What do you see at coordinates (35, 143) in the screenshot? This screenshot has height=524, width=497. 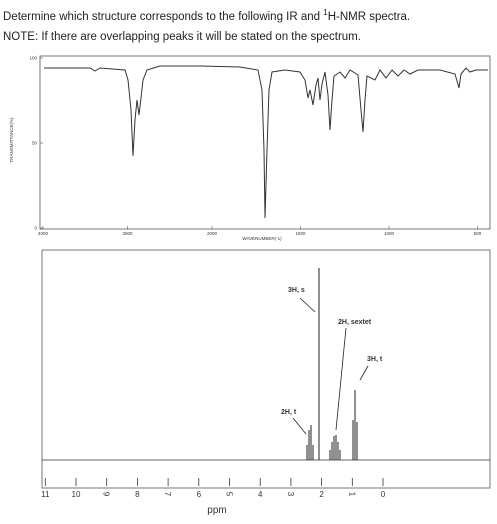 I see `ir-y-tick-label: 50` at bounding box center [35, 143].